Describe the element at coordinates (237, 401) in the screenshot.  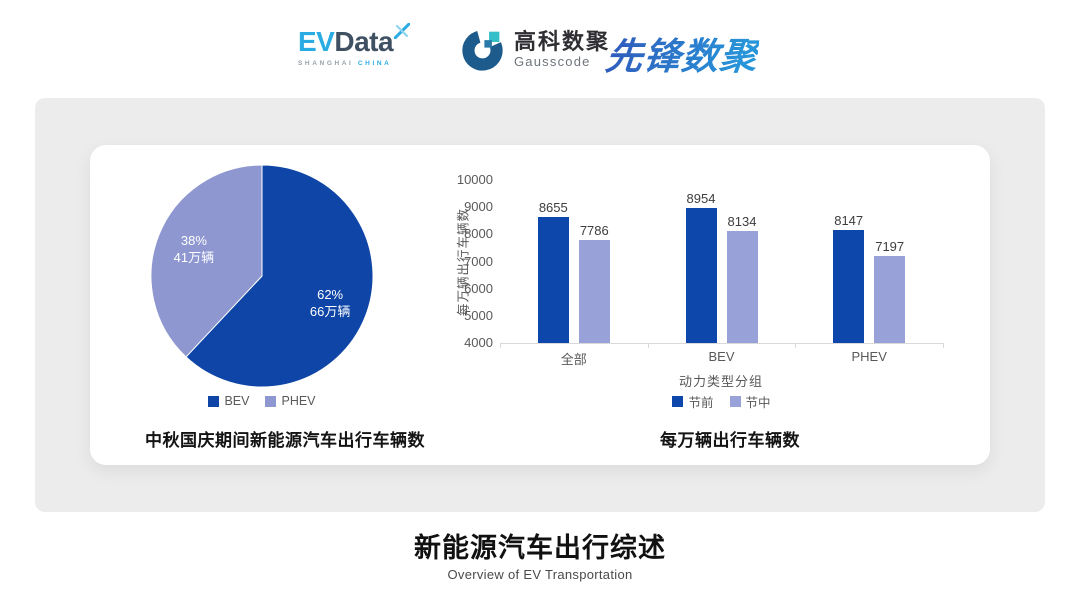
I see `legend-label: BEV` at that location.